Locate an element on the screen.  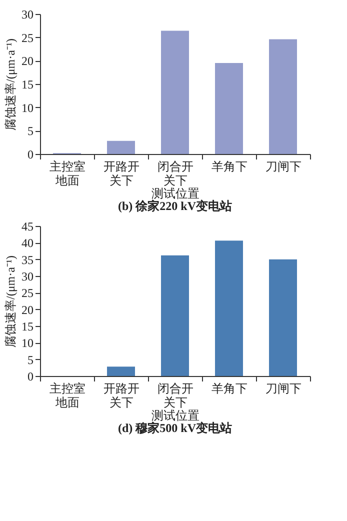
y-tick-label: 45 is located at coordinates (28, 227).